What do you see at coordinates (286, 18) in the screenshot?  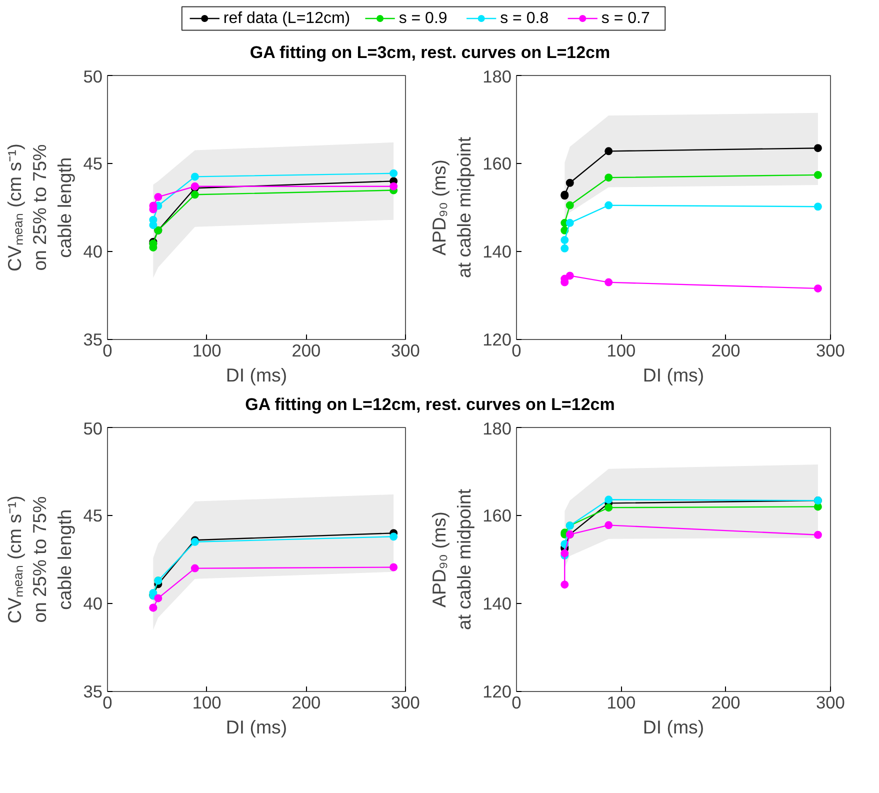 I see `legend-label: ref data (L=12cm)` at bounding box center [286, 18].